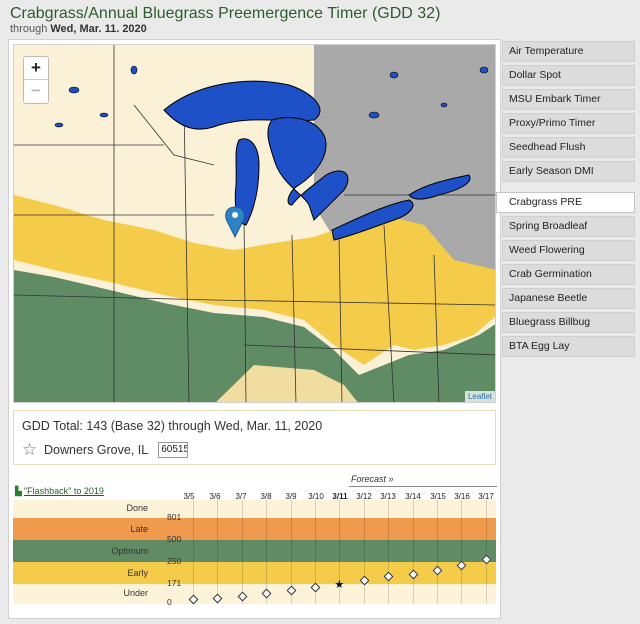  I want to click on date-label: 3/12, so click(364, 496).